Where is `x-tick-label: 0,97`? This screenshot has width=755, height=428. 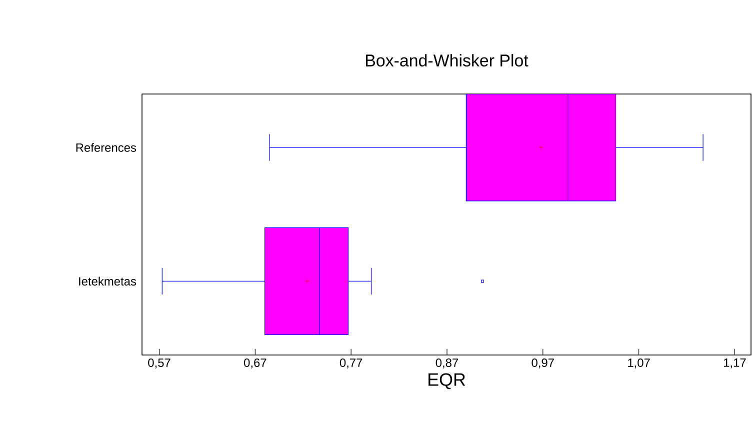
x-tick-label: 0,97 is located at coordinates (543, 363).